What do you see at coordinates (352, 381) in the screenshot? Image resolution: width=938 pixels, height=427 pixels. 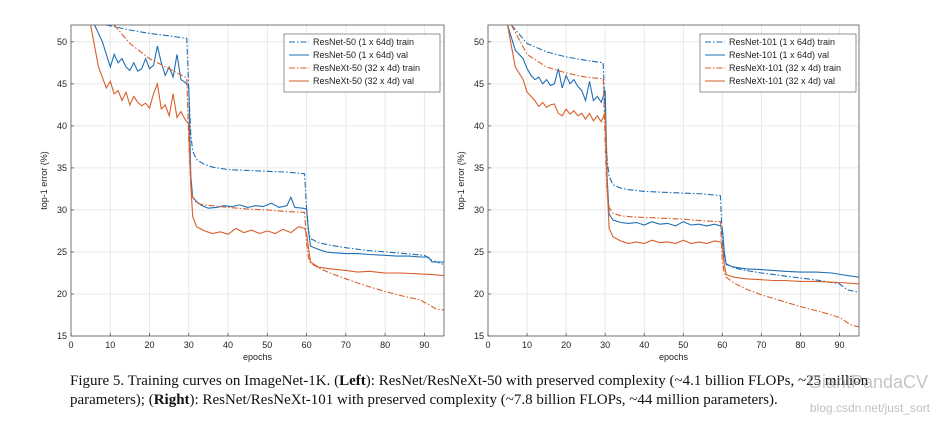 I see `caption-left-bold: Left` at bounding box center [352, 381].